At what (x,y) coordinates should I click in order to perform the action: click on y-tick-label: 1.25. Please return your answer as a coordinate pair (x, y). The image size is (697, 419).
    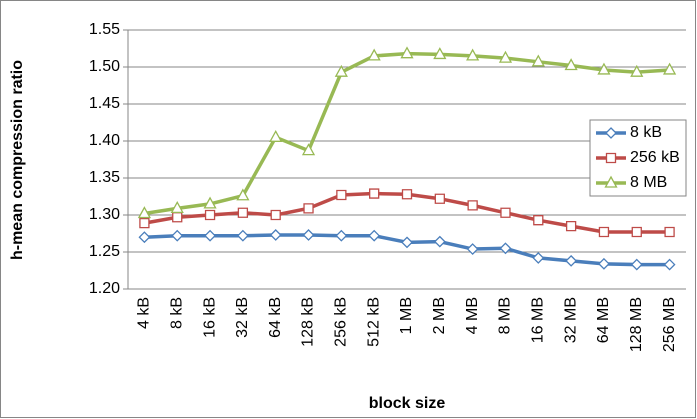
    Looking at the image, I should click on (104, 251).